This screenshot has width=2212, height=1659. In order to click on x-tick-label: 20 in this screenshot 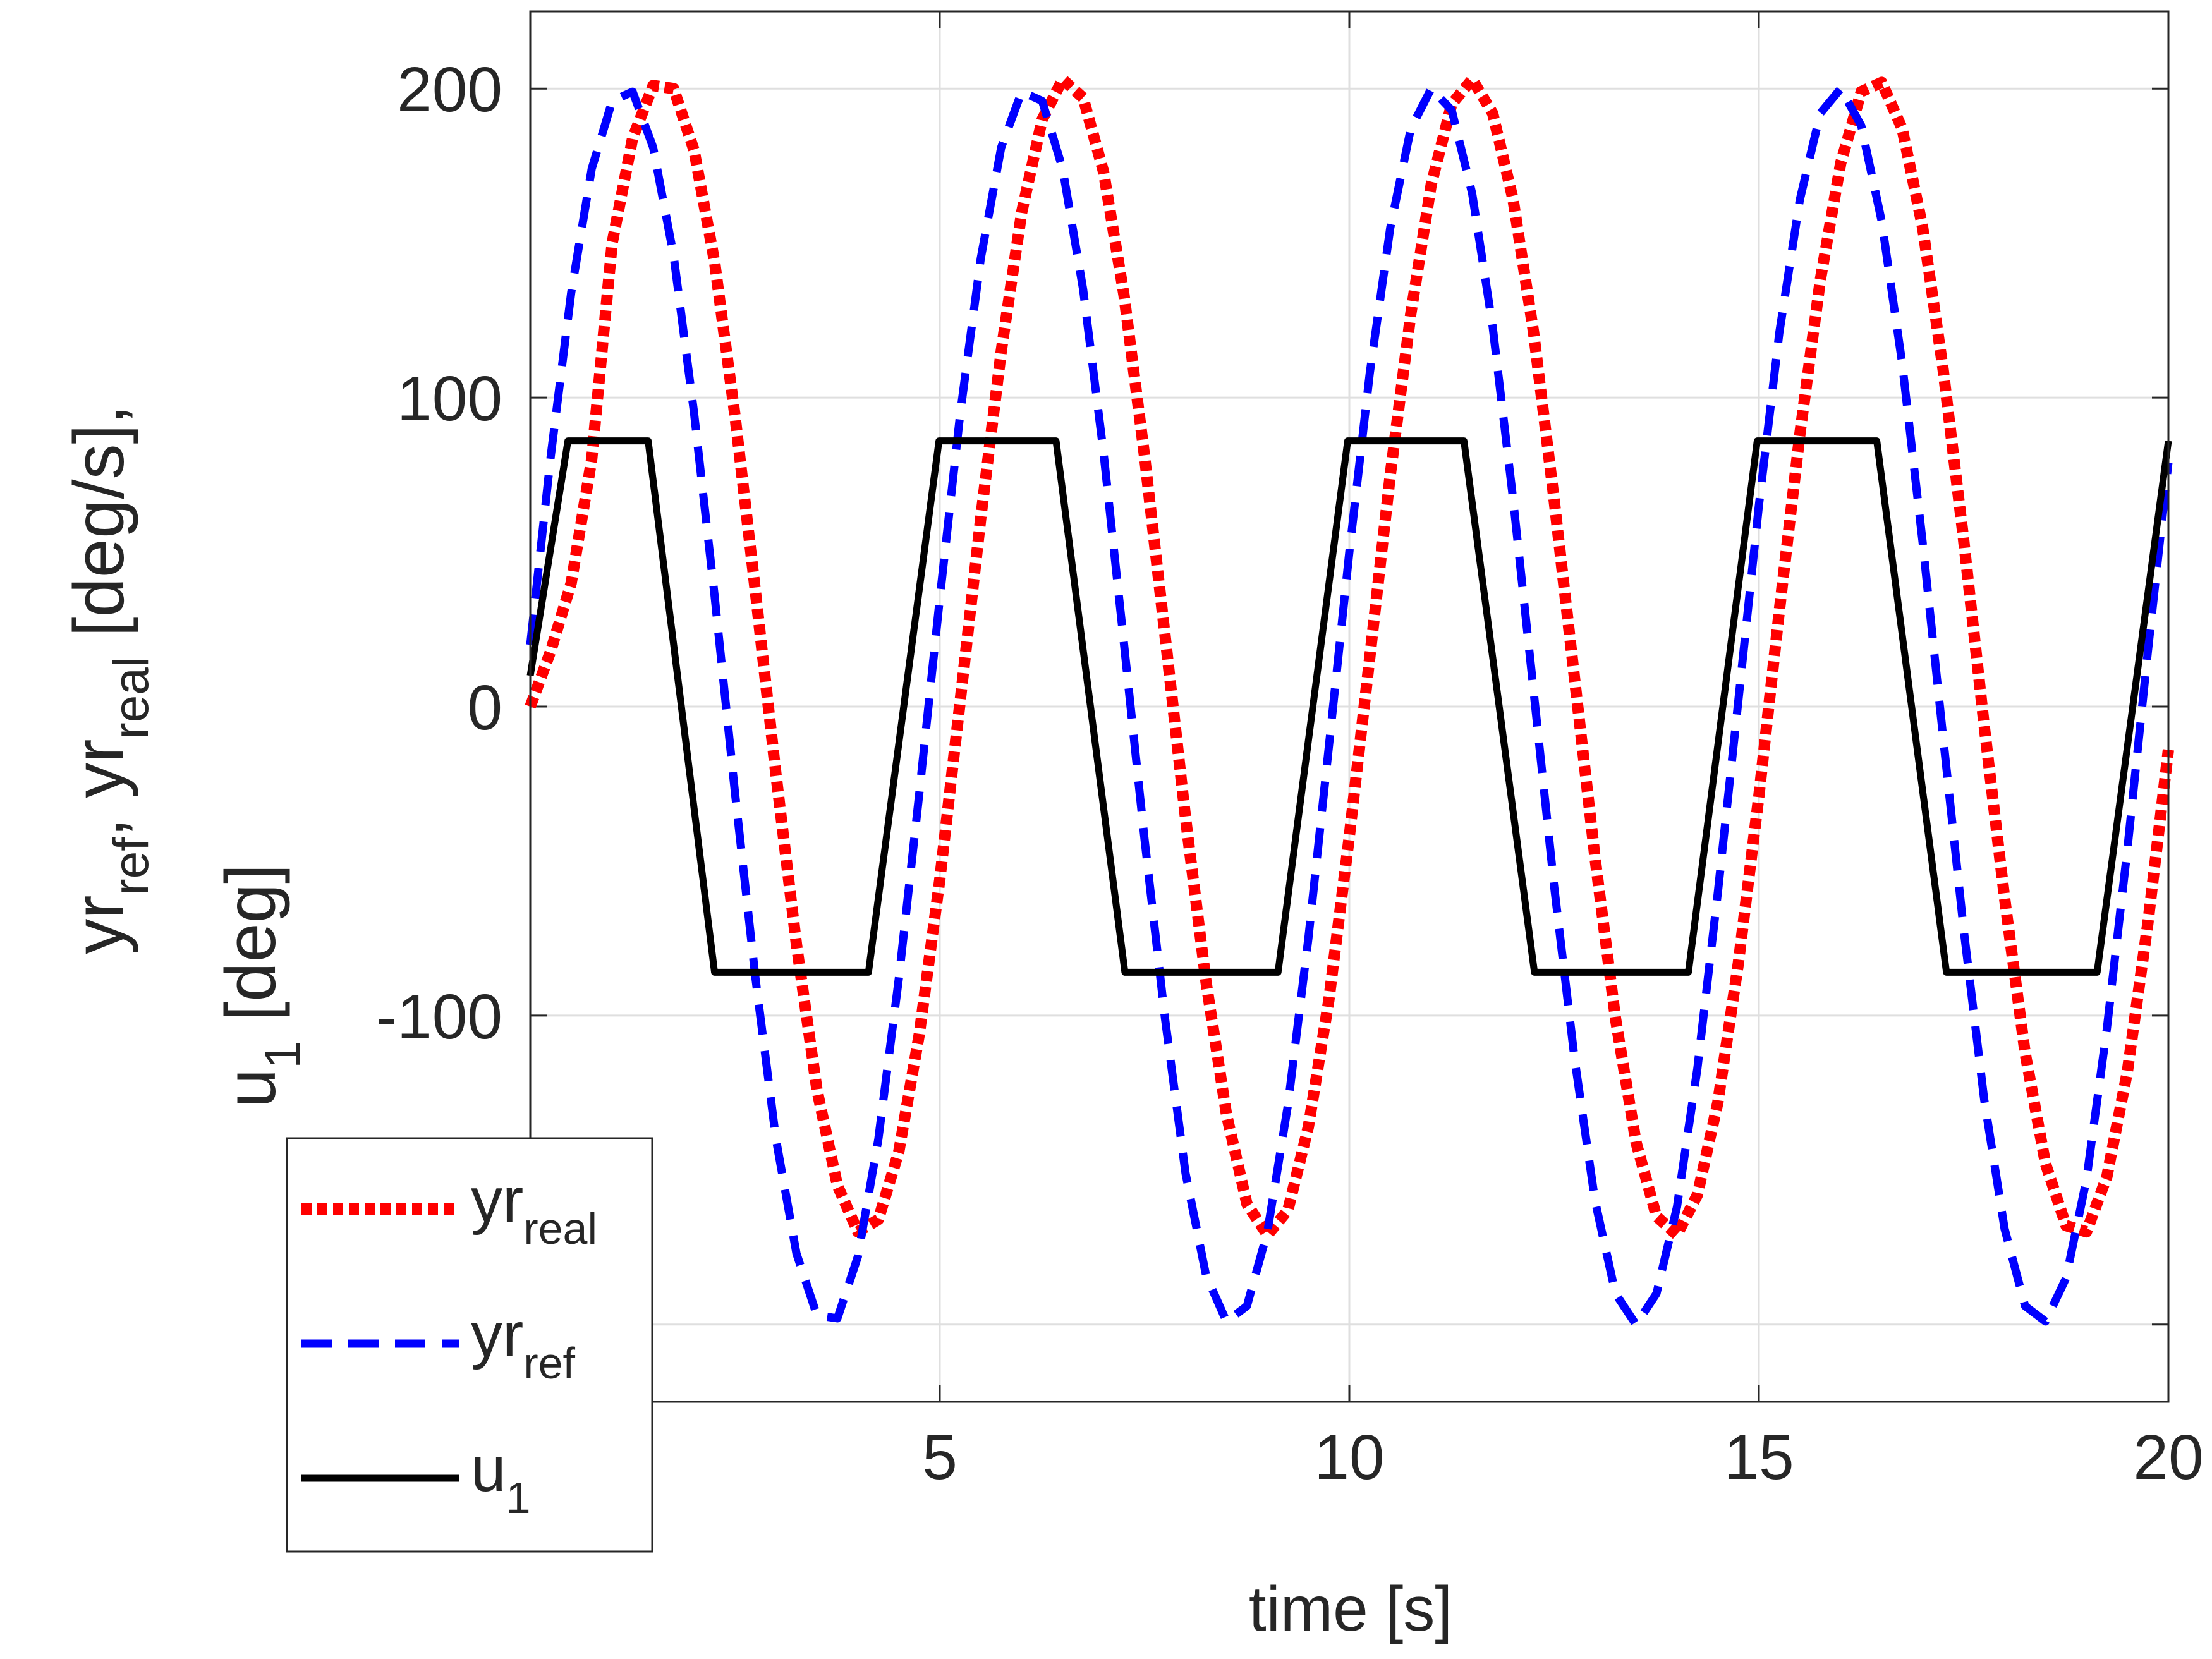, I will do `click(2168, 1457)`.